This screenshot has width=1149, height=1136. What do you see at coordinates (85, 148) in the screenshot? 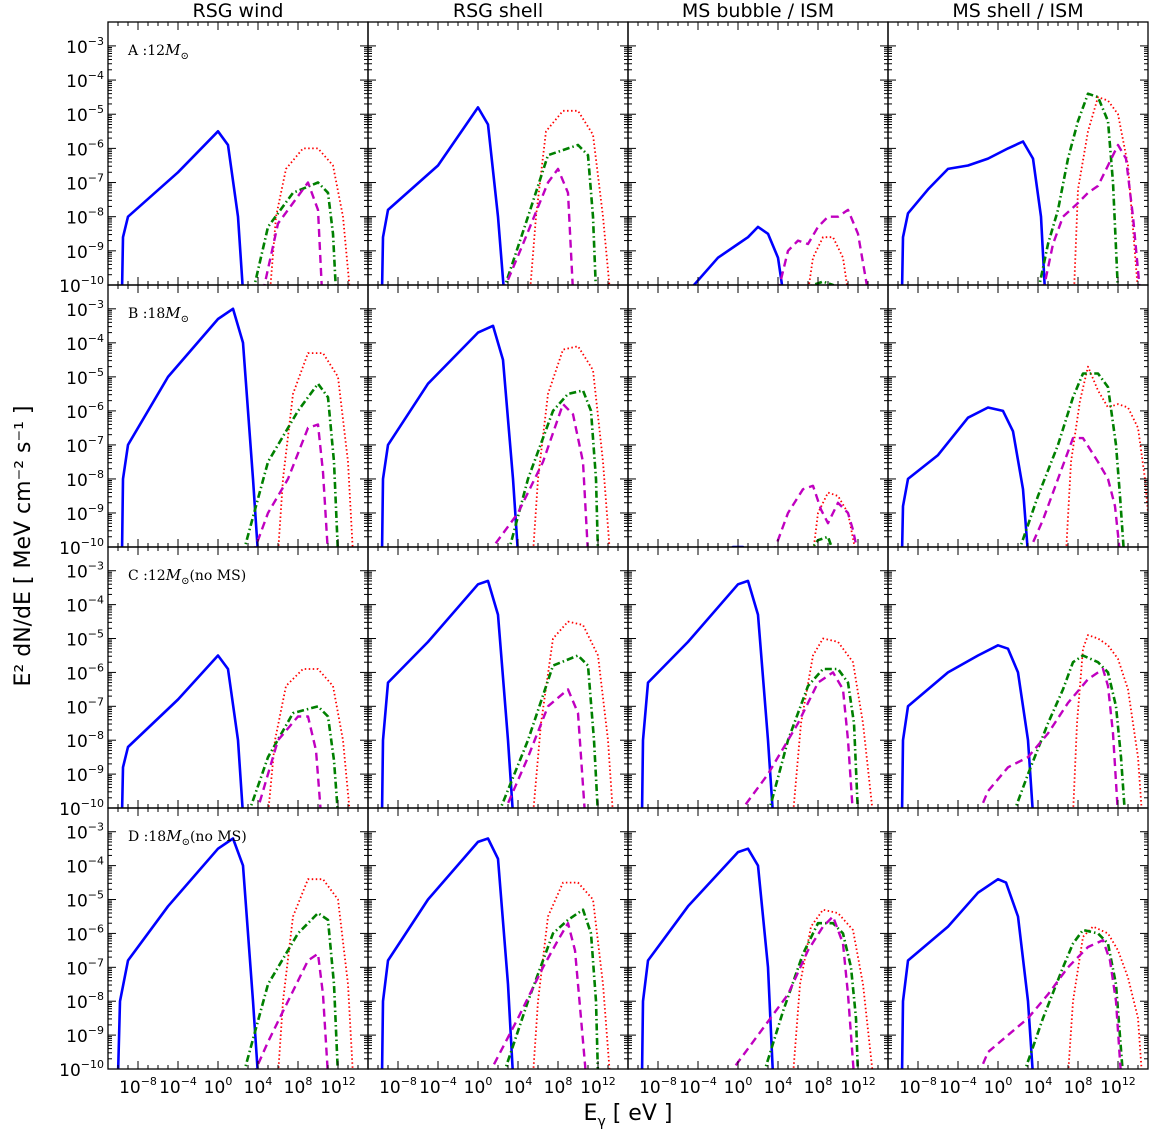
I see `y-tick-label: 10⁻⁶` at bounding box center [85, 148].